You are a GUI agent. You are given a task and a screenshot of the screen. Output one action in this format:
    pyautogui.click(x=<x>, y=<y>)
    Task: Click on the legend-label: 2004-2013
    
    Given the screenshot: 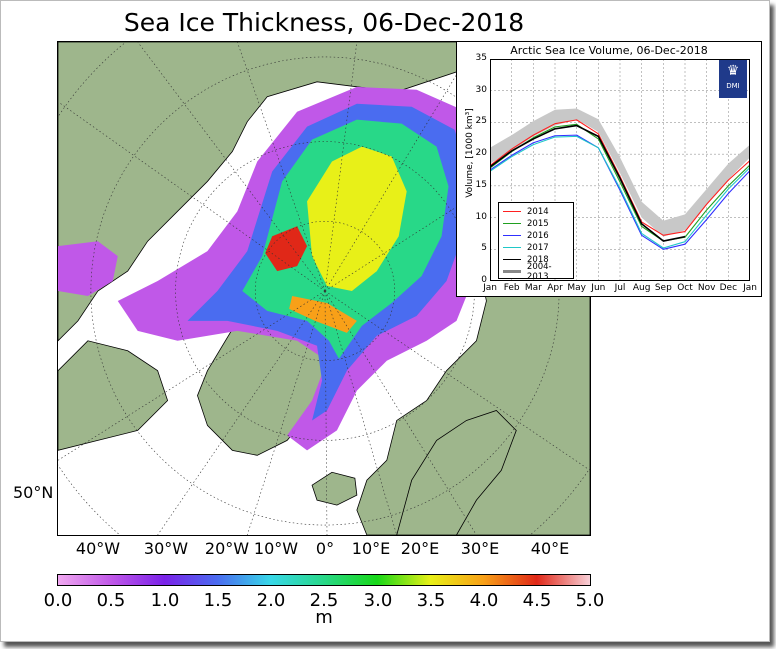 What is the action you would take?
    pyautogui.click(x=539, y=271)
    